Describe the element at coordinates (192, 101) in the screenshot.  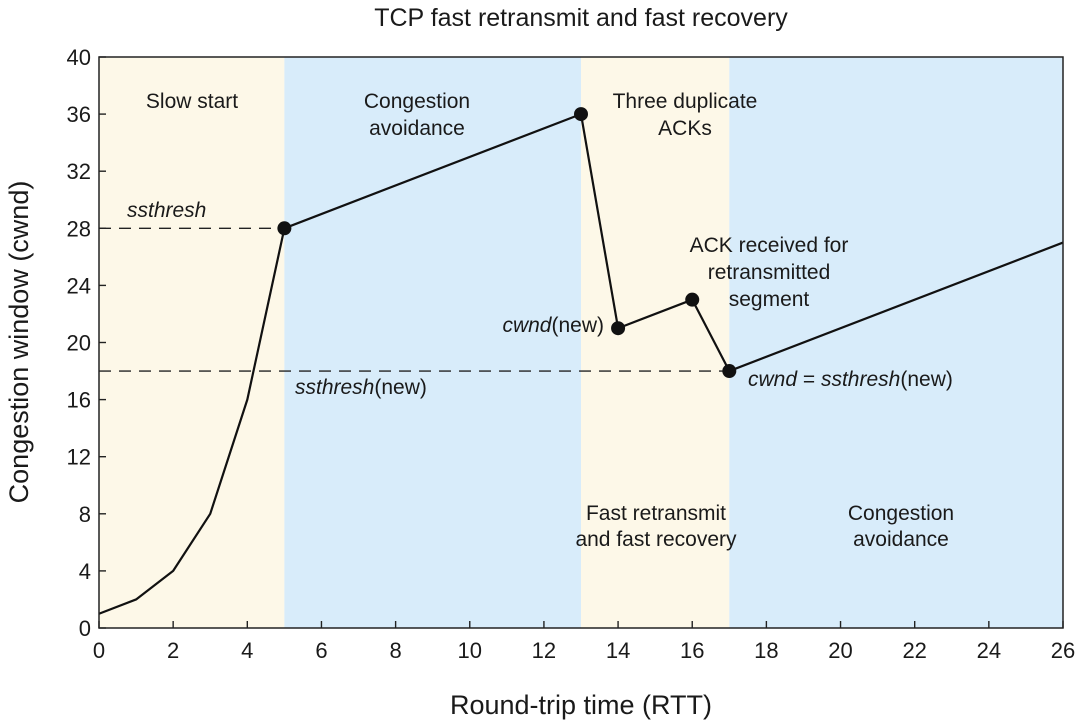
I see `annotation-slow-start: Slow start` at that location.